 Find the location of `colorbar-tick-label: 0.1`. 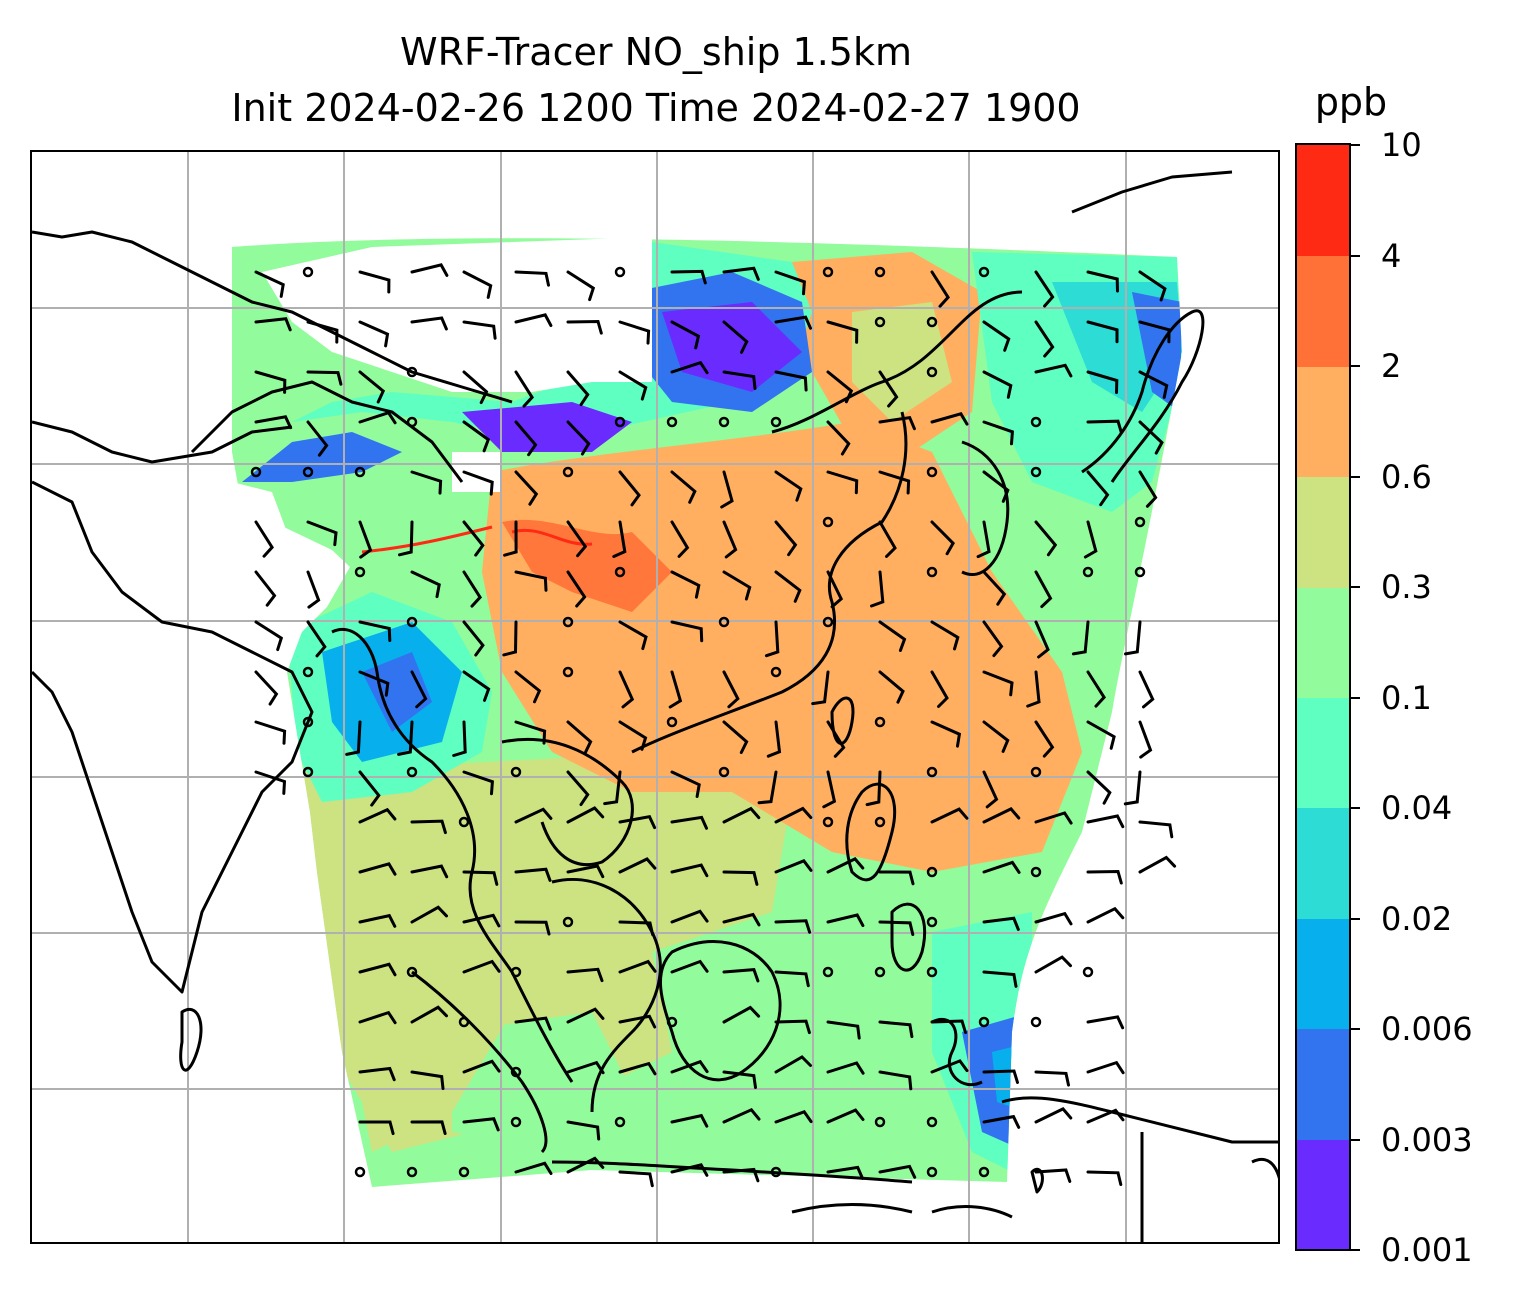

colorbar-tick-label: 0.1 is located at coordinates (1406, 697).